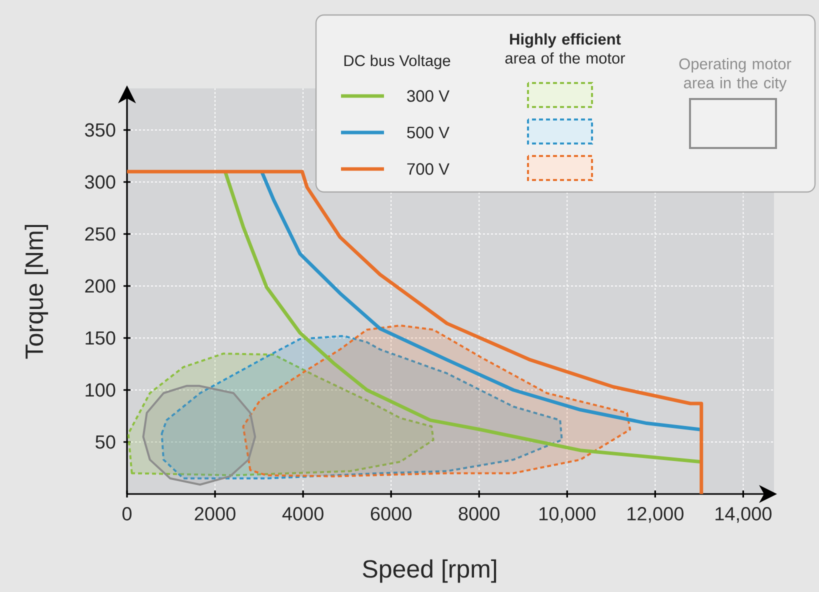 Image resolution: width=819 pixels, height=592 pixels. What do you see at coordinates (397, 62) in the screenshot?
I see `legend-title: DC bus Voltage` at bounding box center [397, 62].